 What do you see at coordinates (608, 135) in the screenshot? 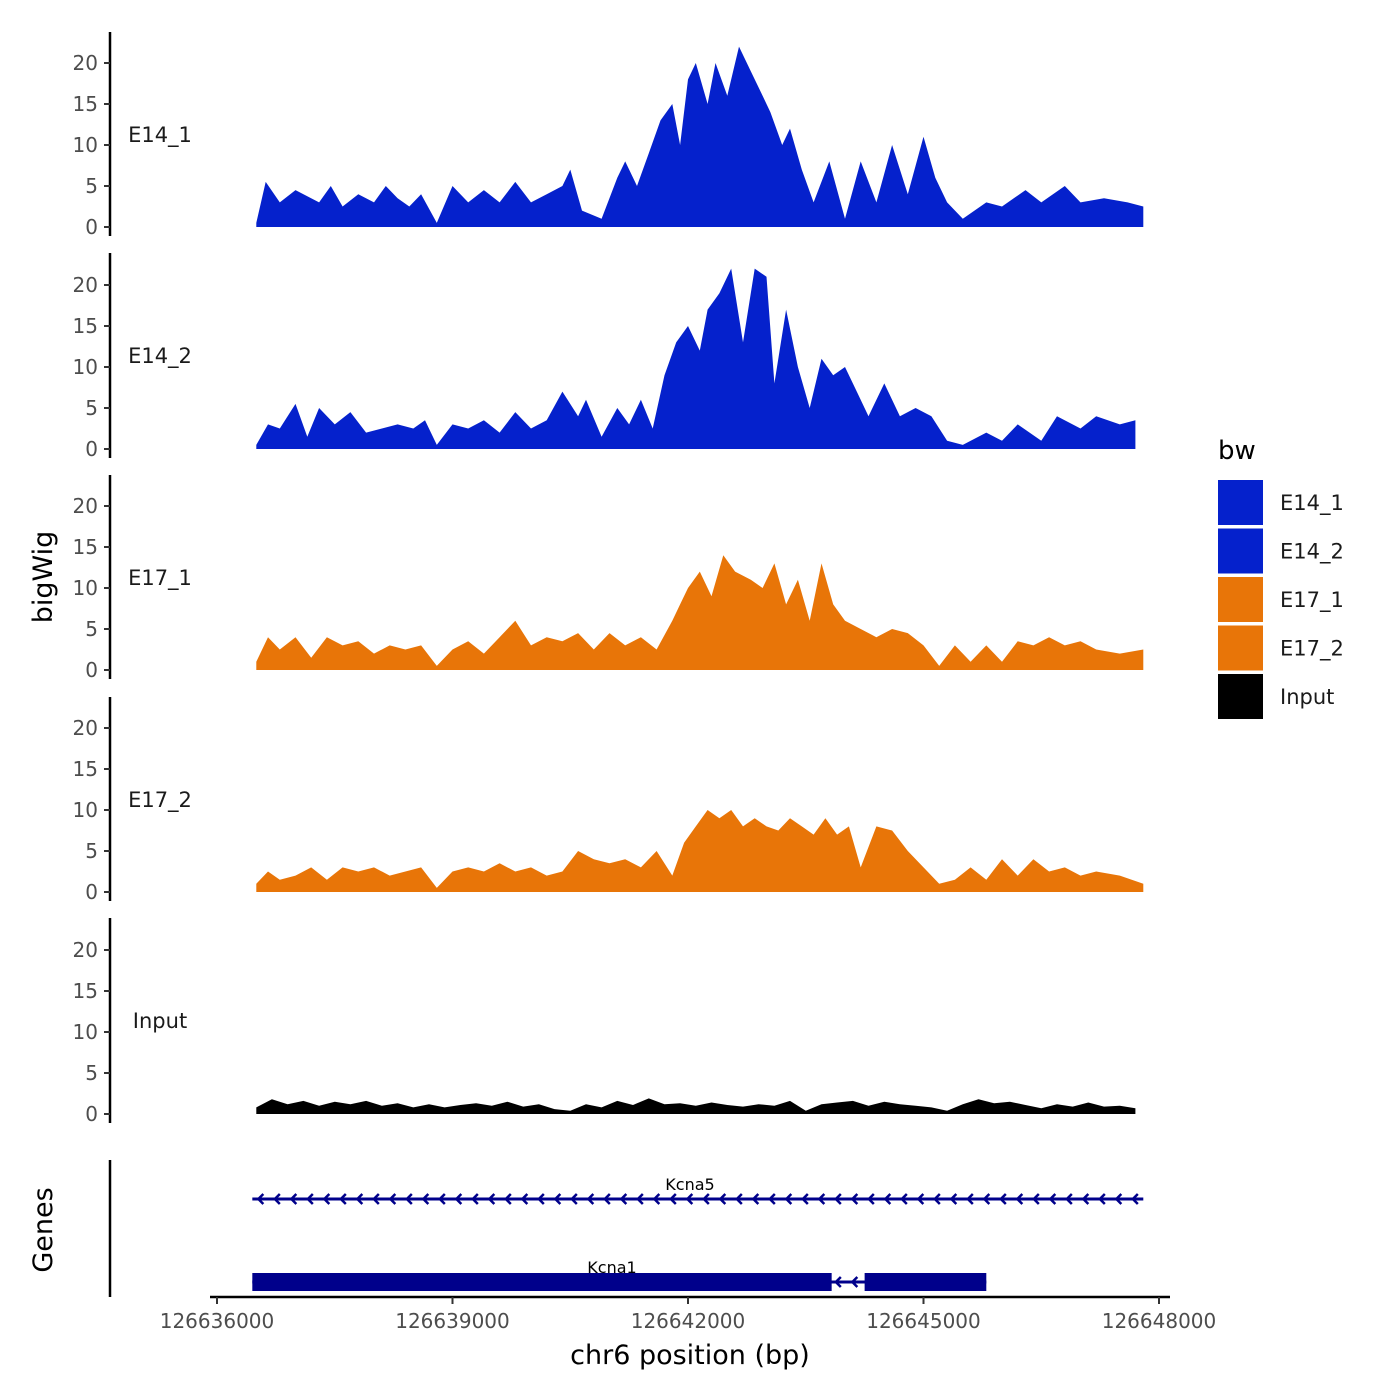
I see `track-E14_1: 0 5 10 15 20 E14_1` at bounding box center [608, 135].